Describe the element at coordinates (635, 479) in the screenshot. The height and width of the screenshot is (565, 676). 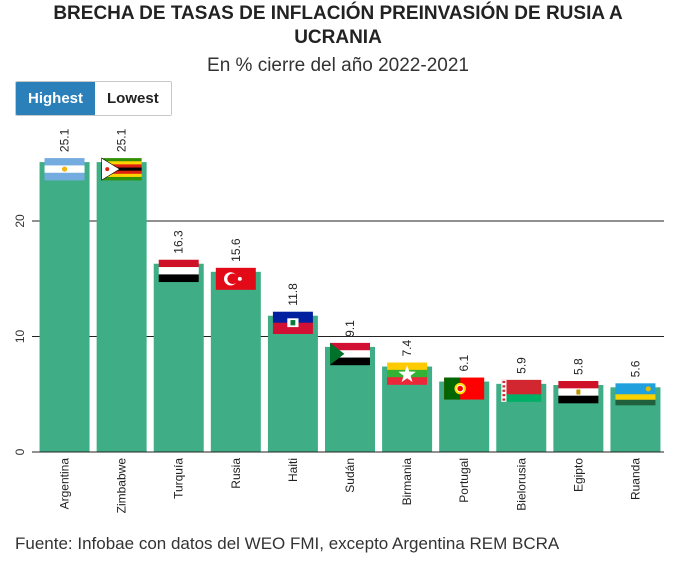
I see `category-label: Ruanda` at that location.